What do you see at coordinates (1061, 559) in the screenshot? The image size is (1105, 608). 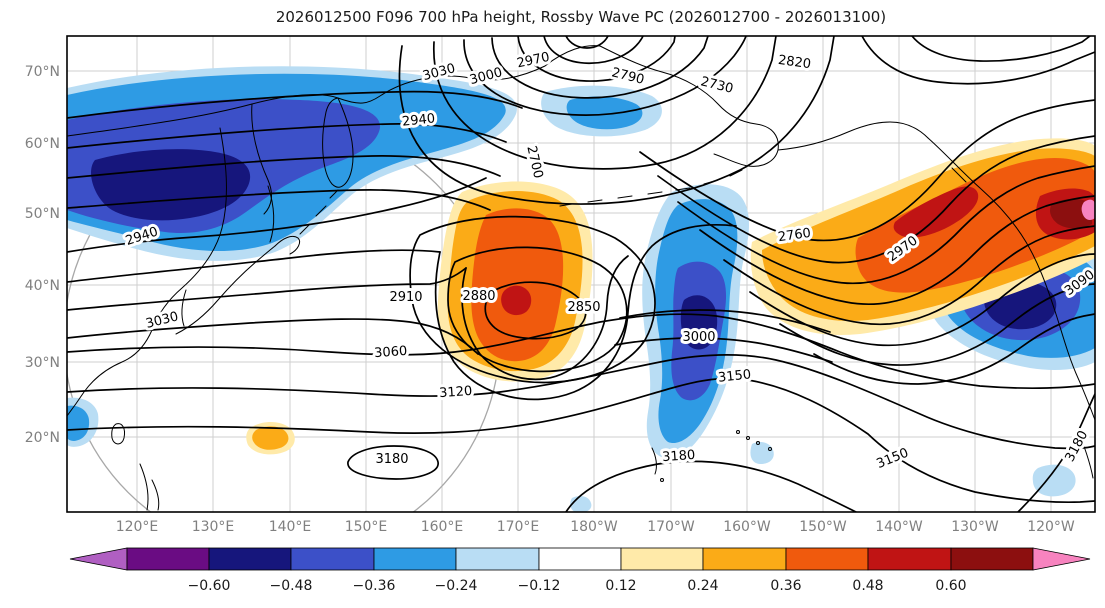 I see `colorbar-extend-right` at bounding box center [1061, 559].